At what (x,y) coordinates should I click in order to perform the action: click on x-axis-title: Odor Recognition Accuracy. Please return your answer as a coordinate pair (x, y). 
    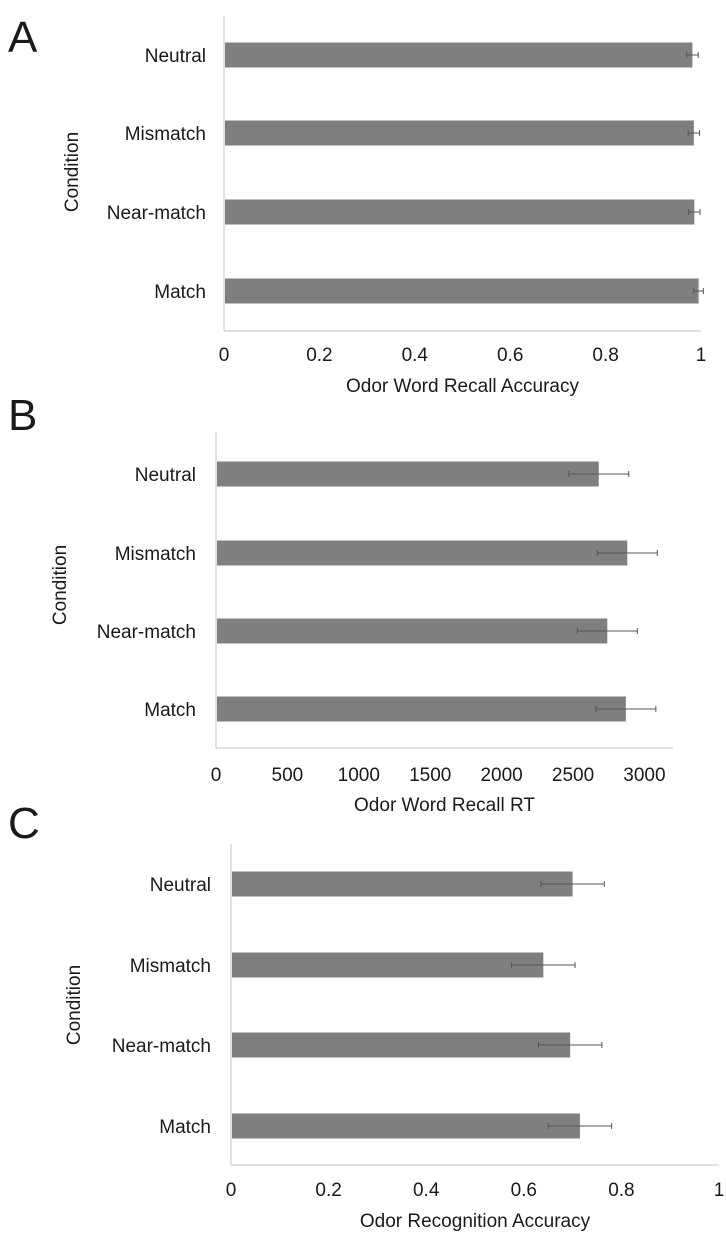
    Looking at the image, I should click on (475, 1221).